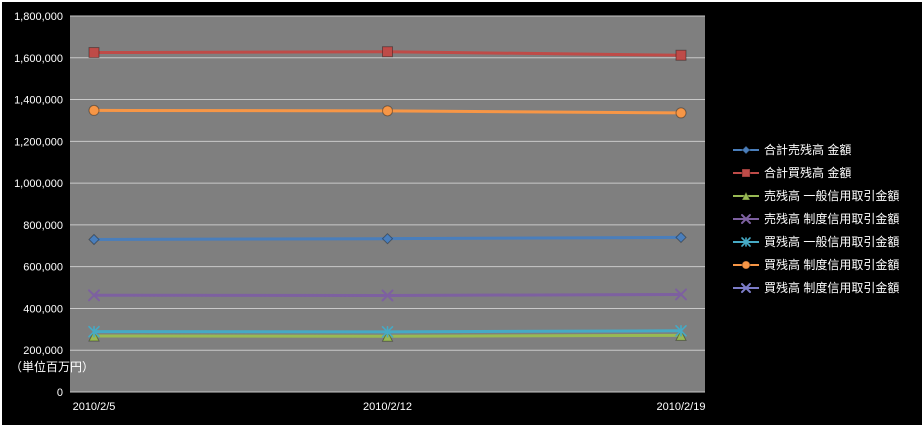  I want to click on legend-marker-circle-icon, so click(746, 264).